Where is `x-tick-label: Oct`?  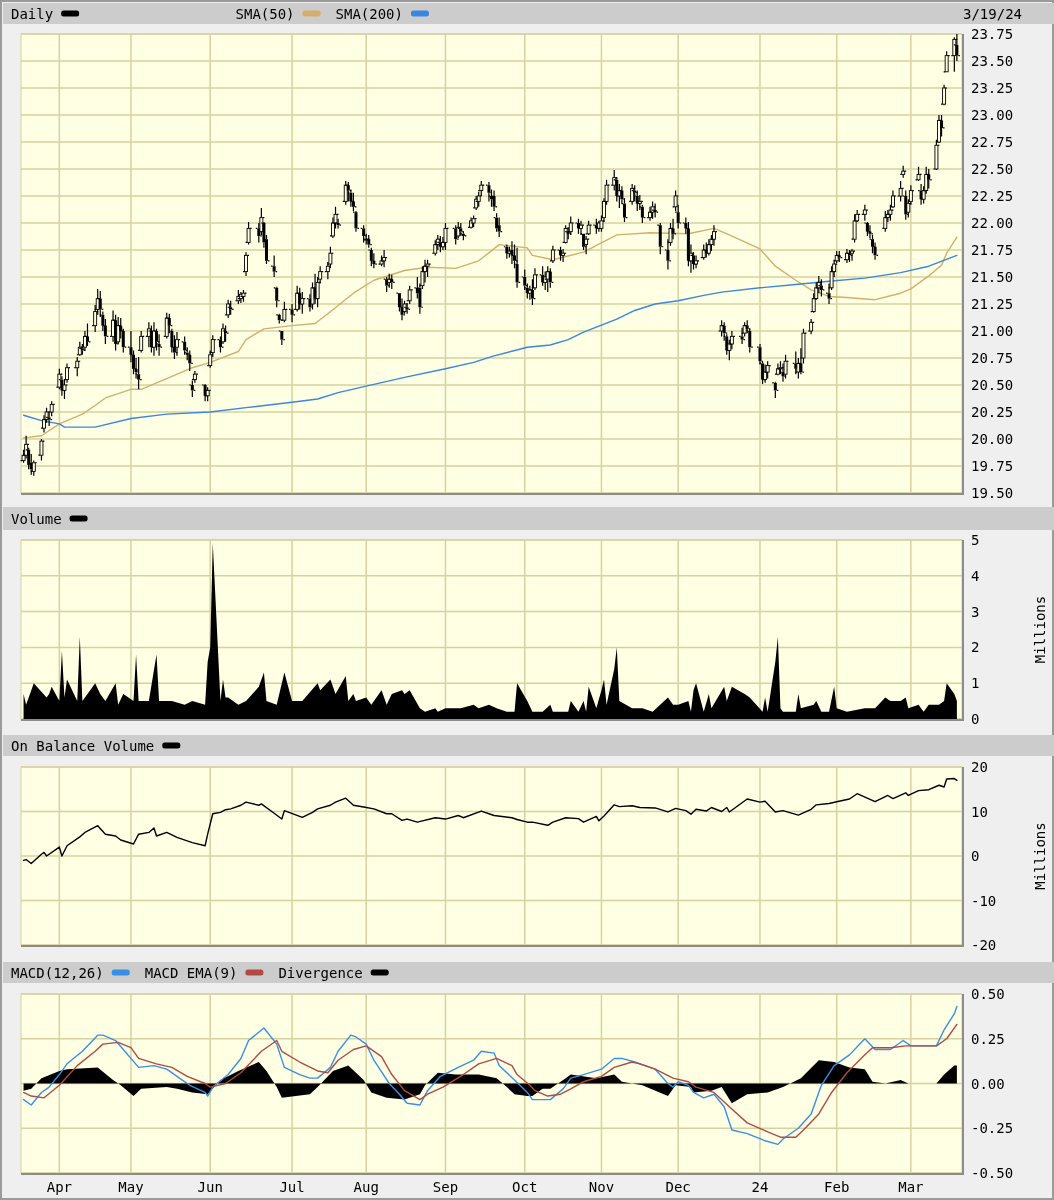 x-tick-label: Oct is located at coordinates (525, 1187).